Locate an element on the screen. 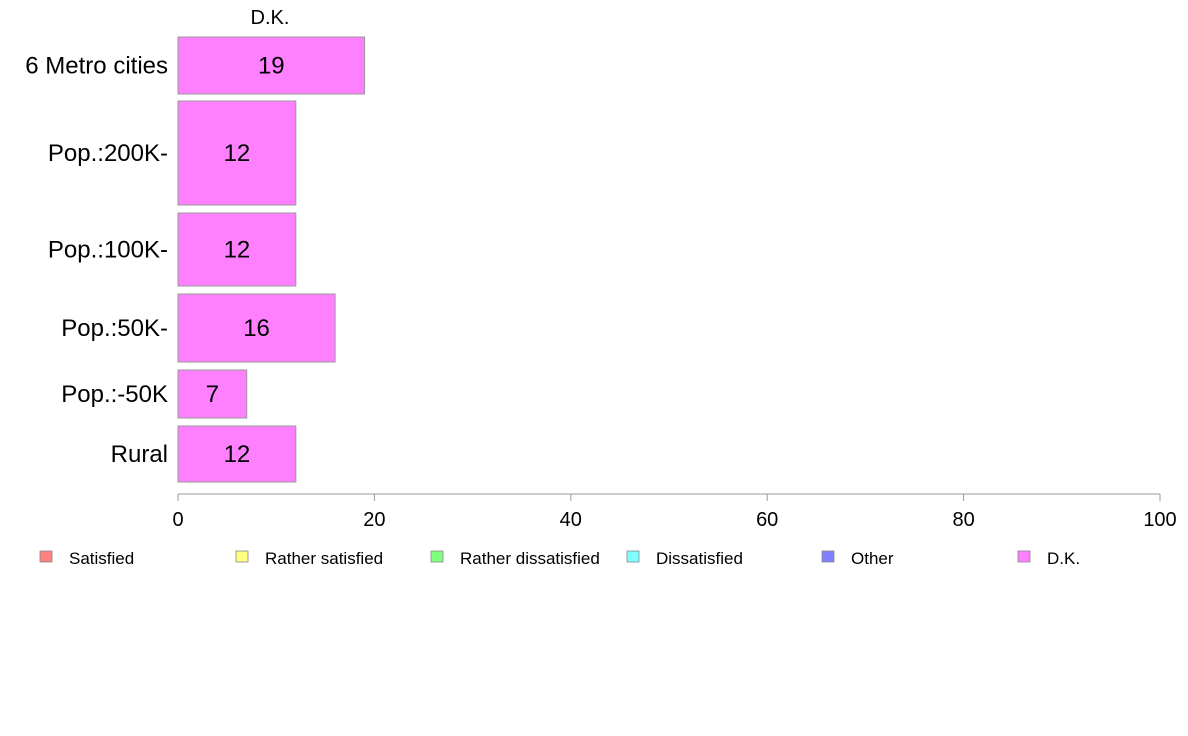 This screenshot has width=1188, height=736. category-label: Rural is located at coordinates (139, 454).